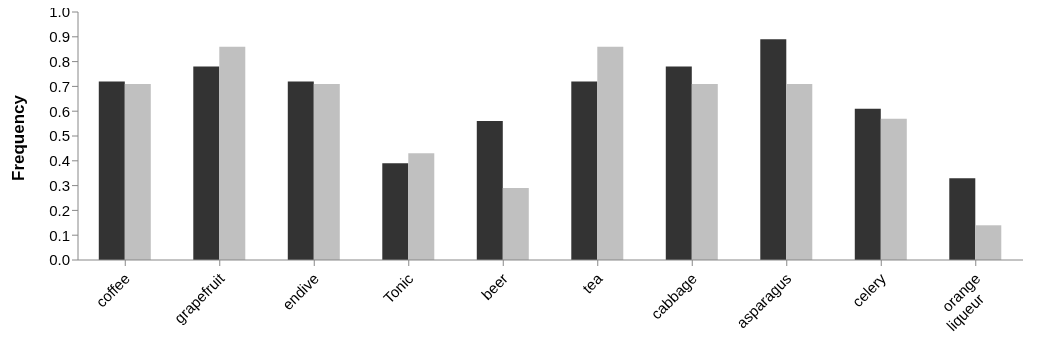 This screenshot has width=1058, height=358. Describe the element at coordinates (59, 161) in the screenshot. I see `y-tick-label: 0.4` at that location.